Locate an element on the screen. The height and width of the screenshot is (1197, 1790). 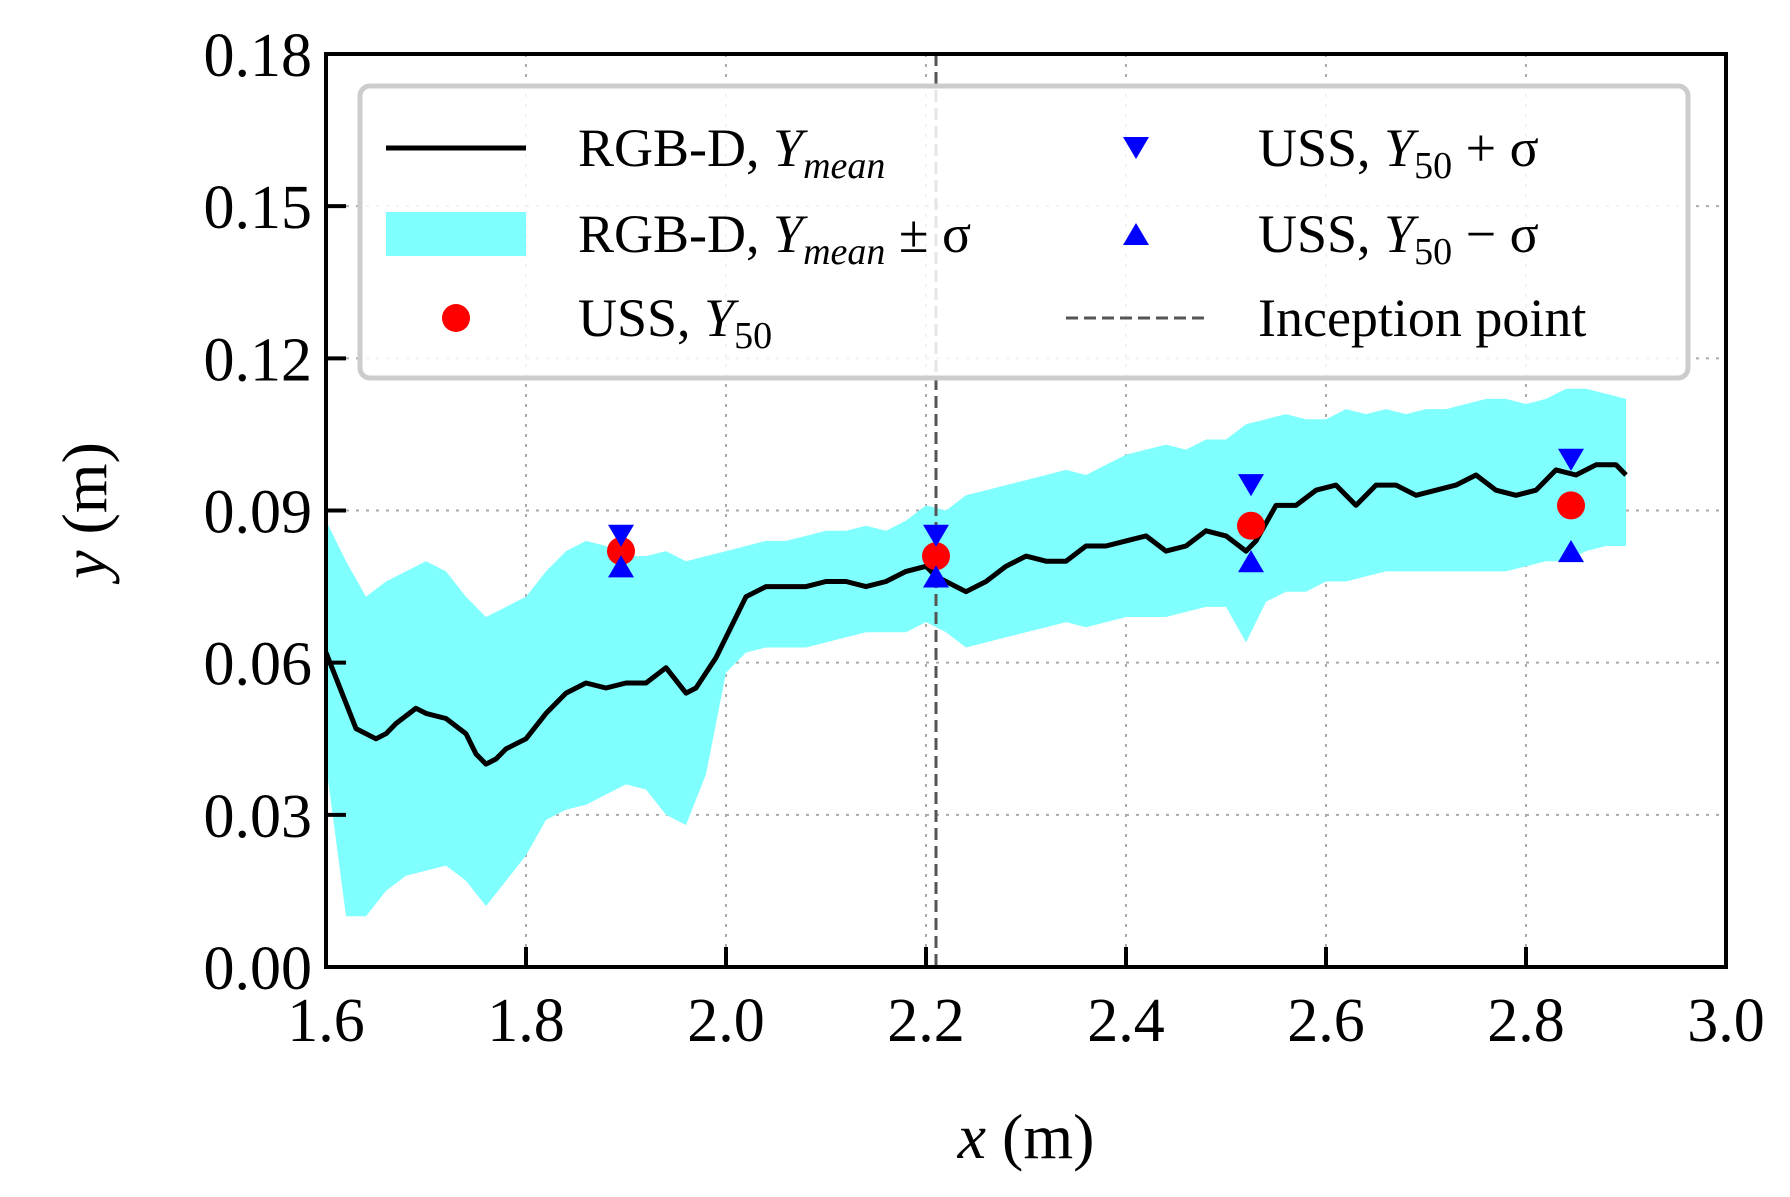
y-tick-label: 0.15 is located at coordinates (258, 208).